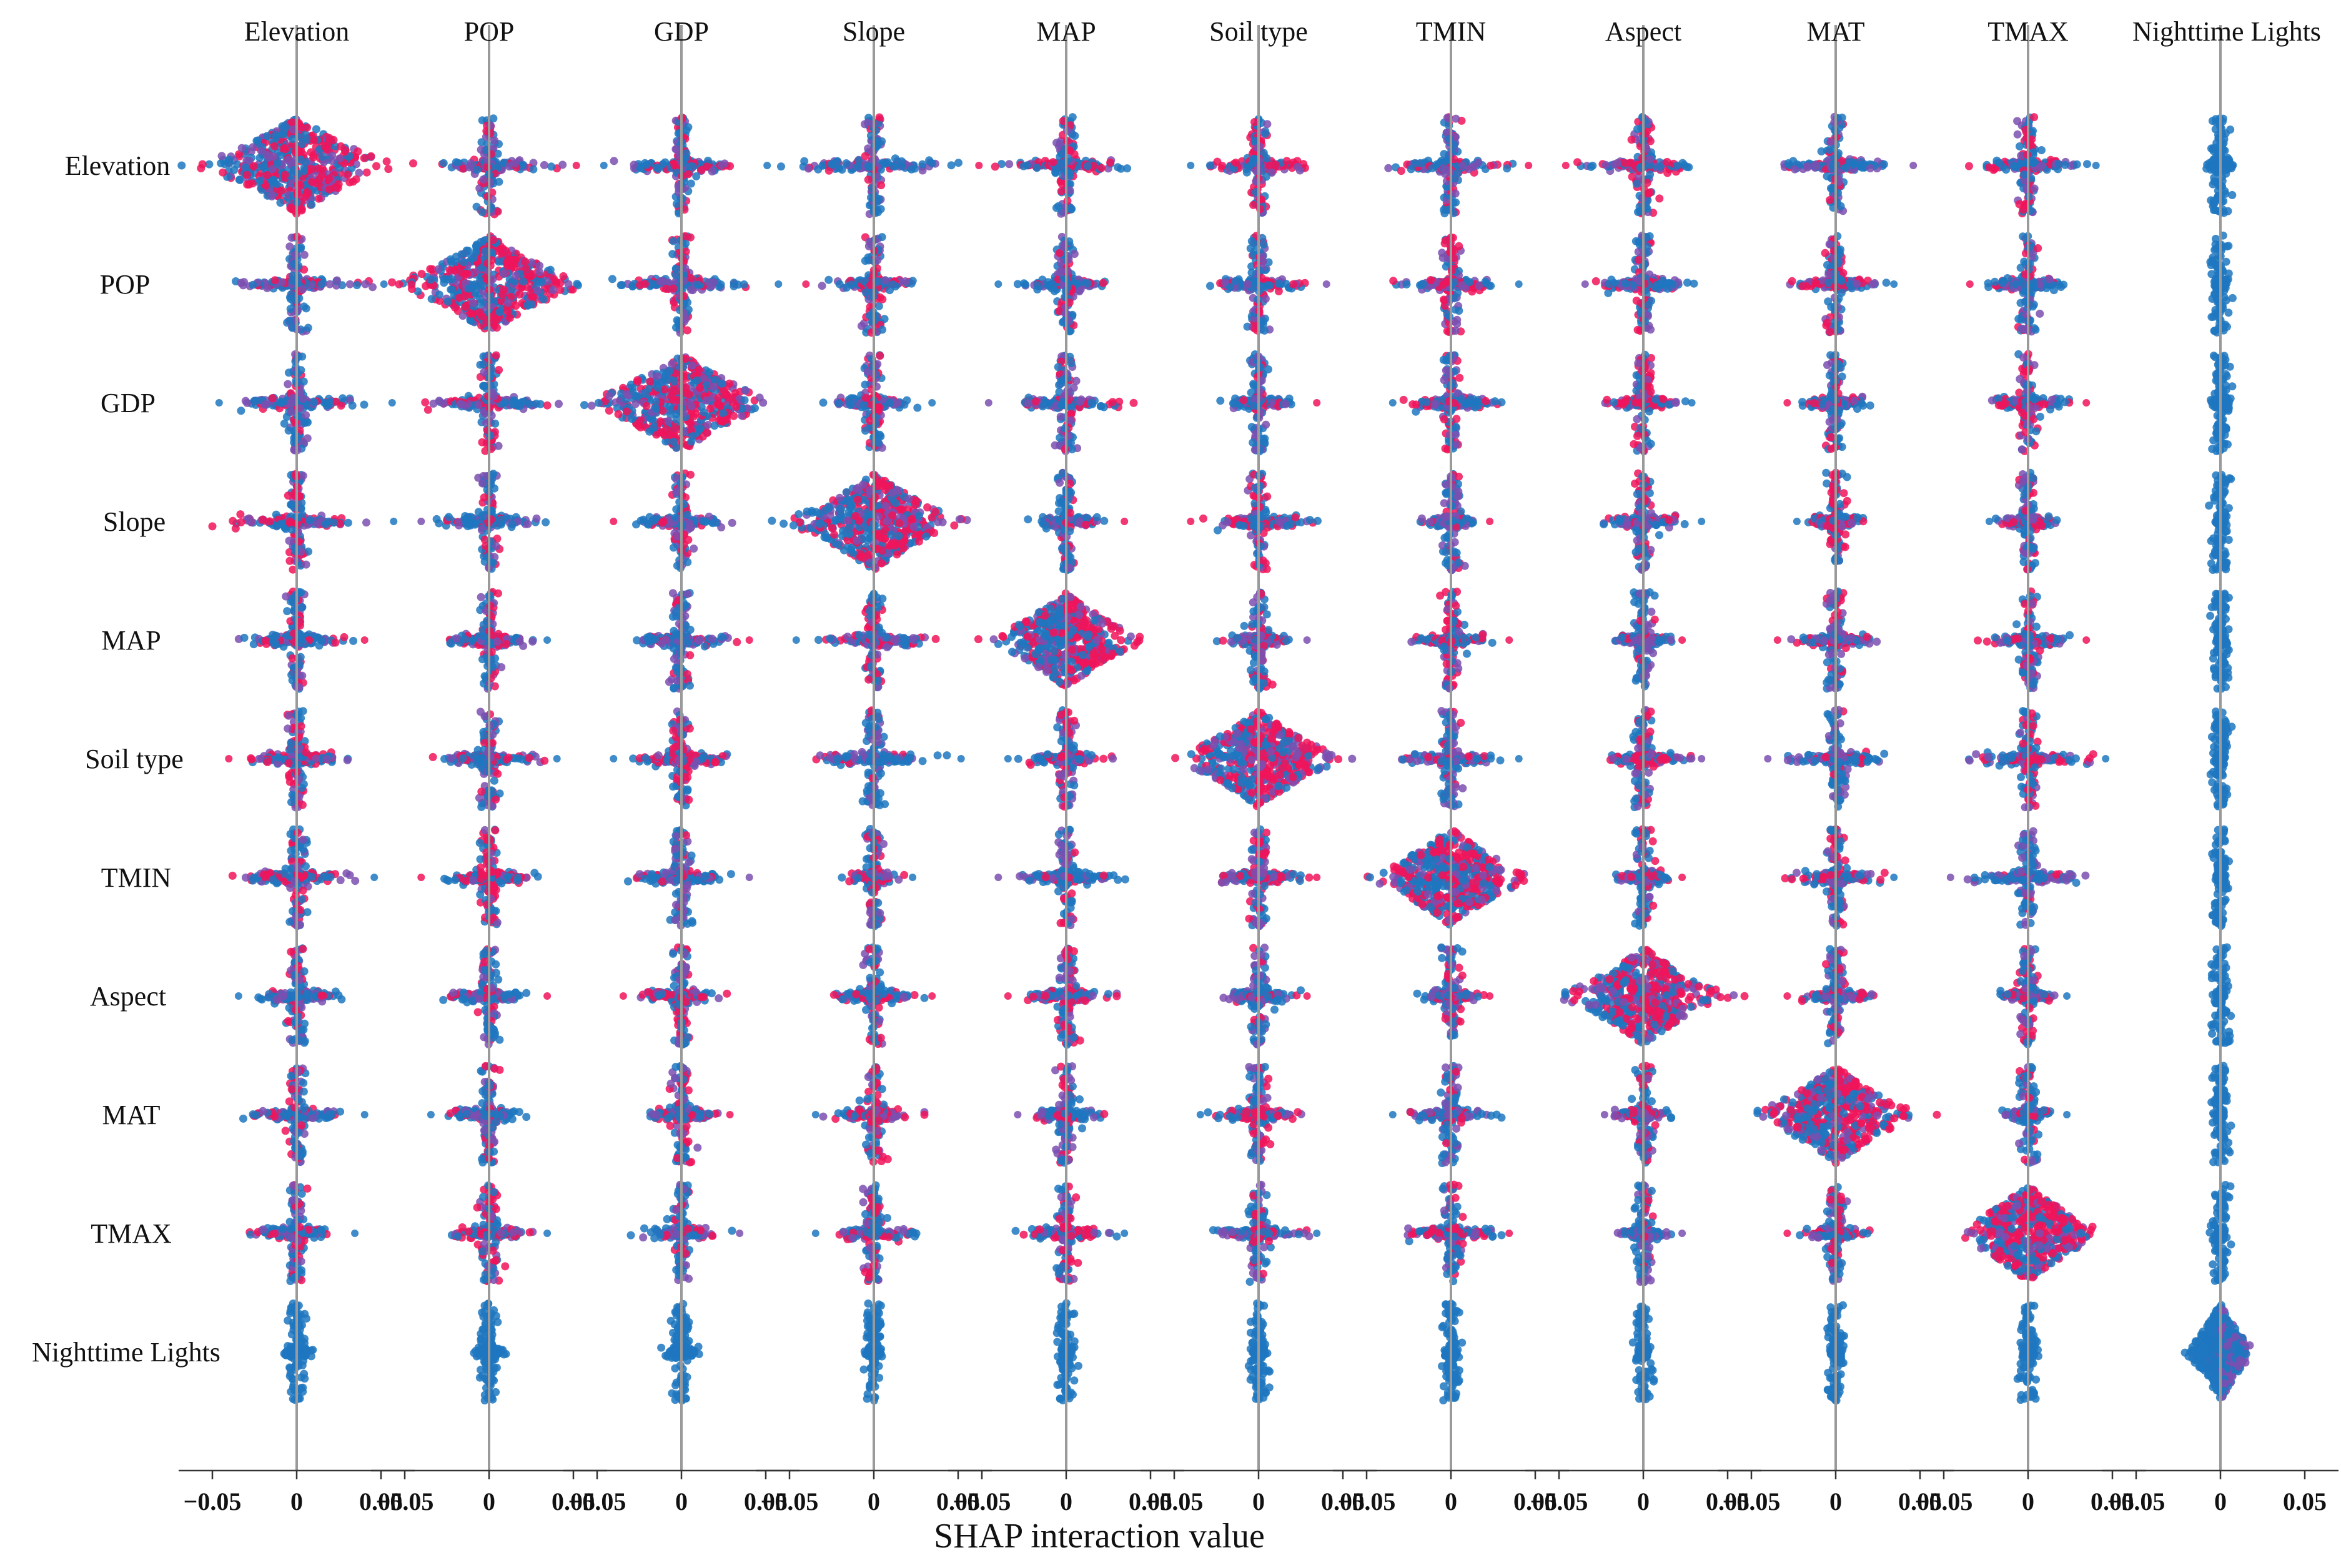 This screenshot has height=1568, width=2341. What do you see at coordinates (863, 166) in the screenshot?
I see `cell-elevation-x-slope` at bounding box center [863, 166].